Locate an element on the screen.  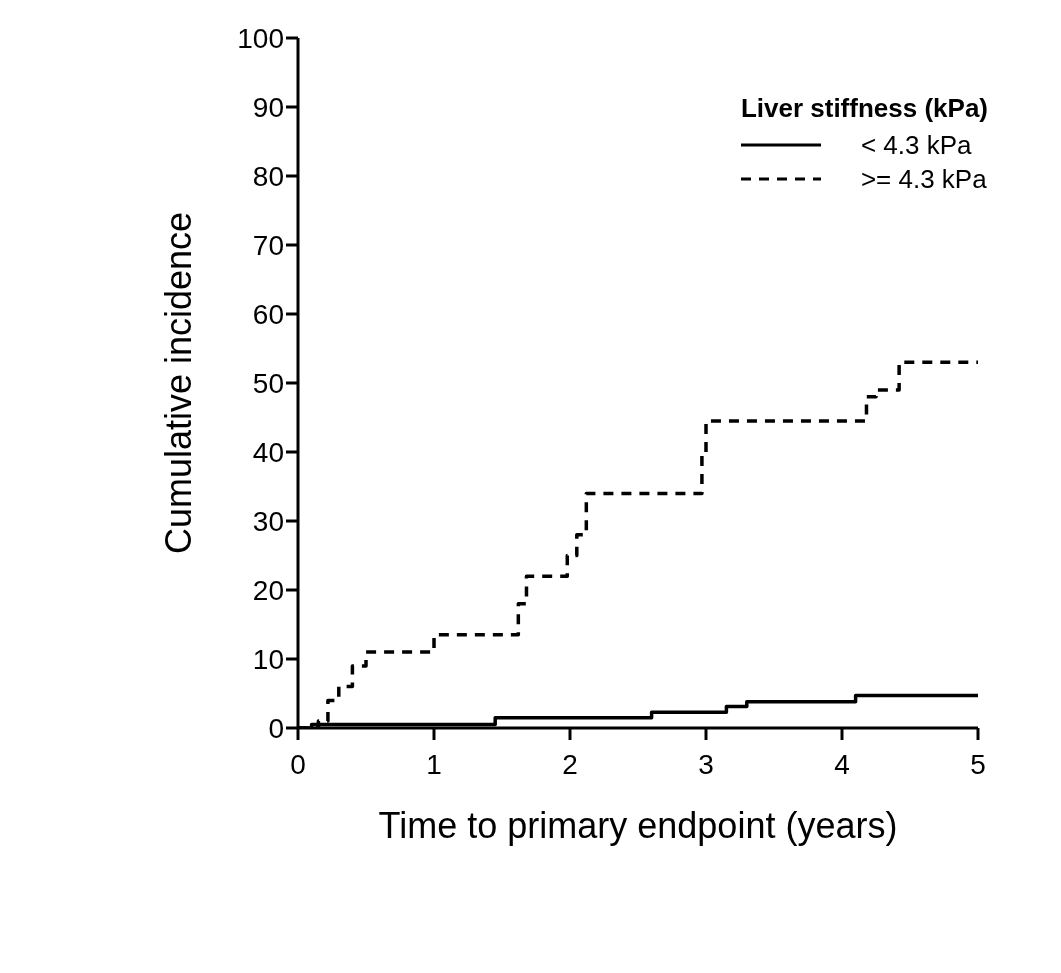
y-tick-label: 80 is located at coordinates (268, 176).